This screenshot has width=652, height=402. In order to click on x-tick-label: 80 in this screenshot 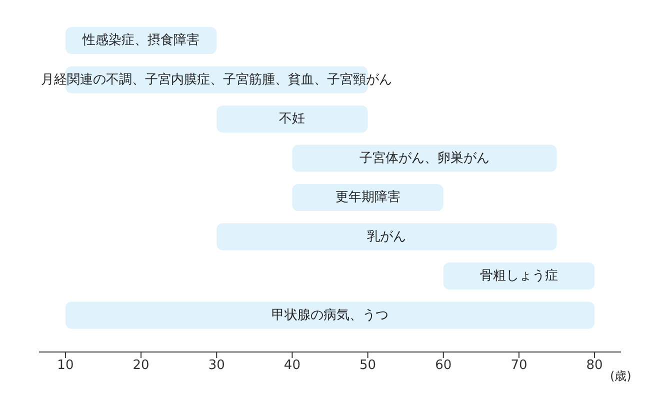, I will do `click(594, 366)`.